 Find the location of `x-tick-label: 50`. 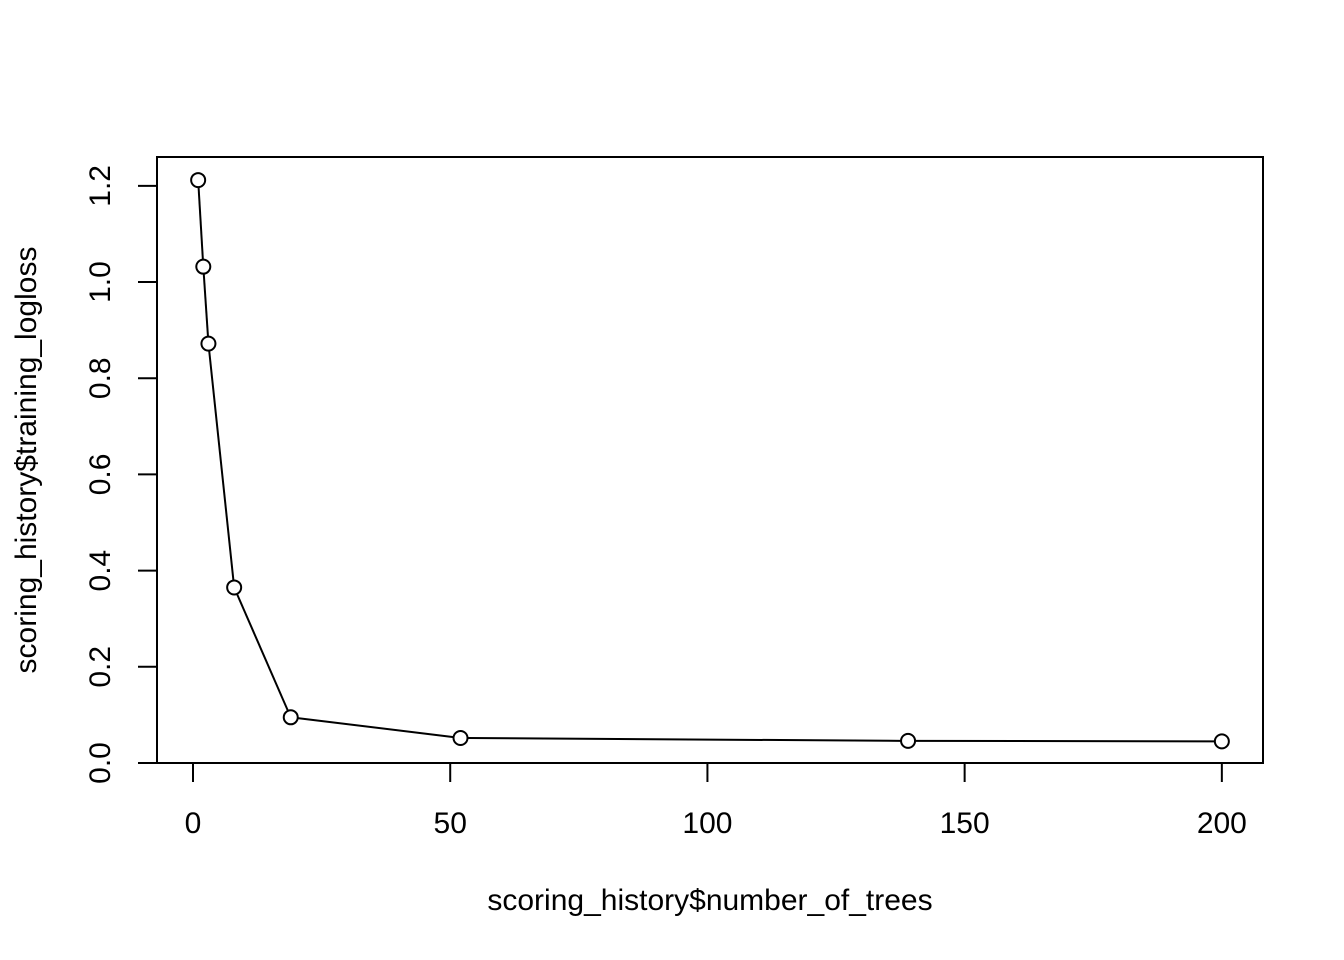

x-tick-label: 50 is located at coordinates (450, 823).